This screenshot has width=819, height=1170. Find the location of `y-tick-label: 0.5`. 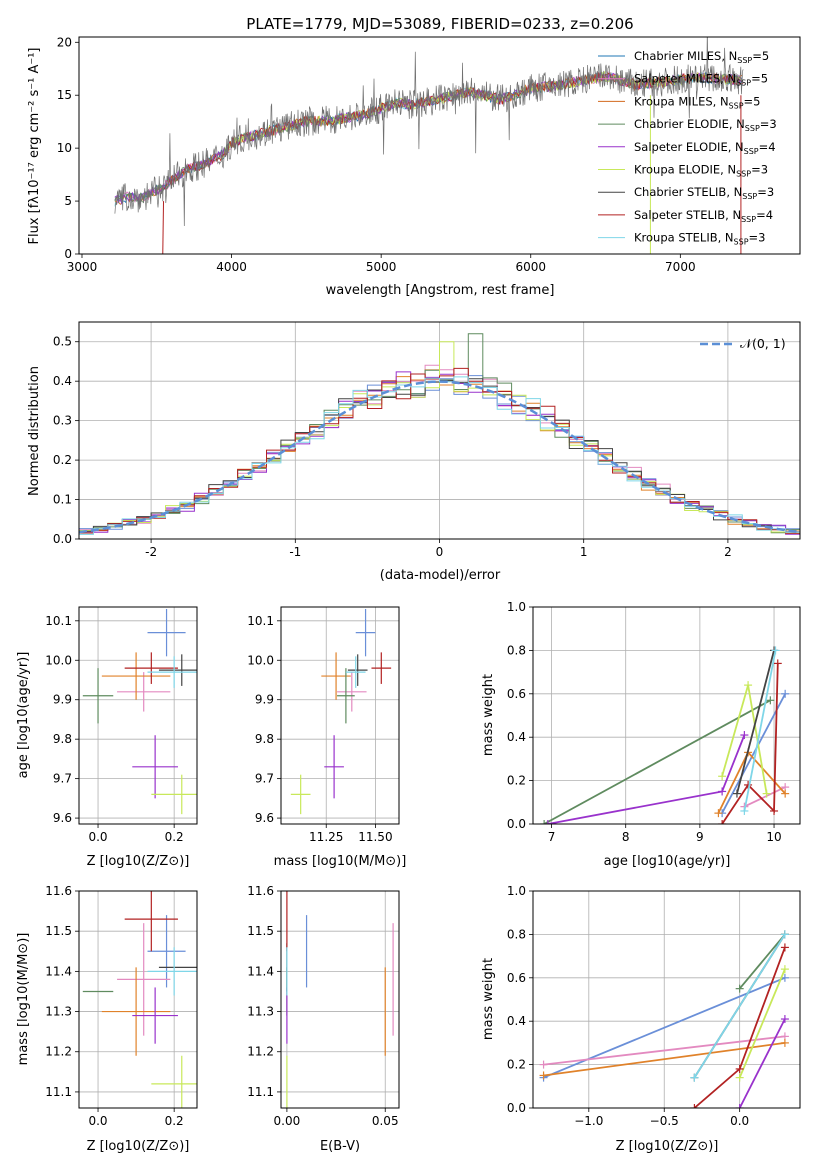

y-tick-label: 0.5 is located at coordinates (62, 342).